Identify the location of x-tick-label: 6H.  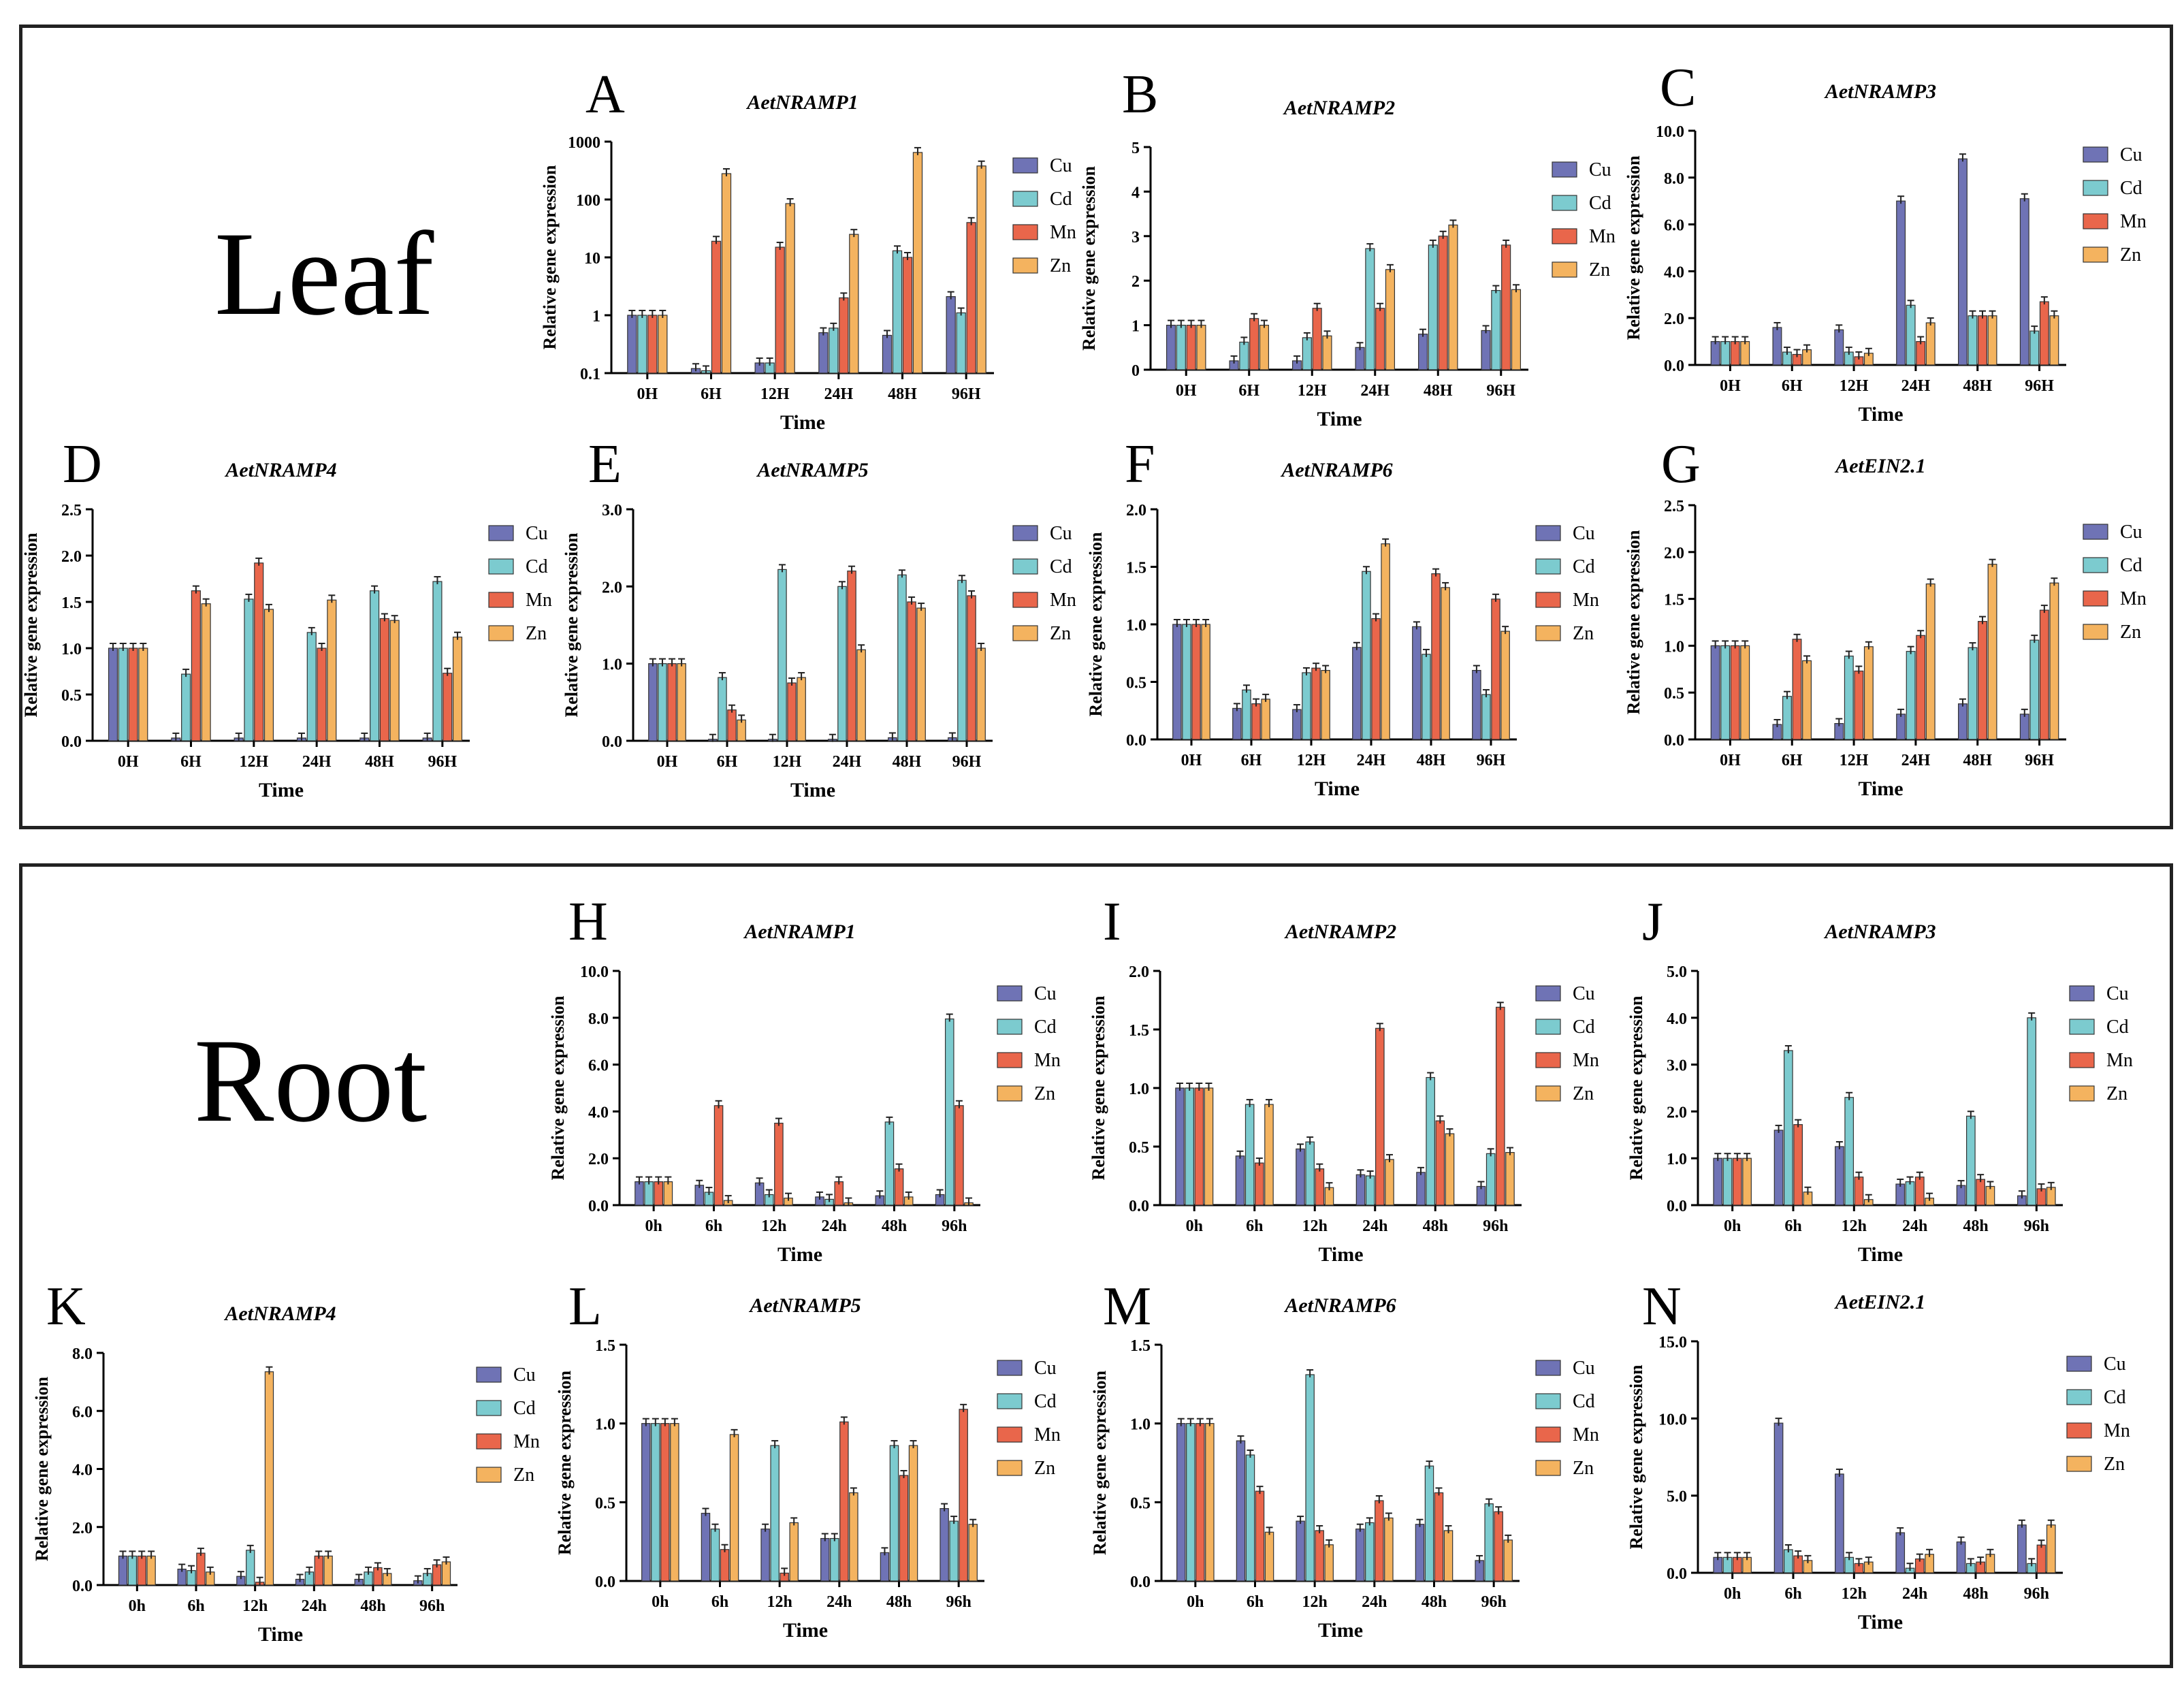
(191, 762).